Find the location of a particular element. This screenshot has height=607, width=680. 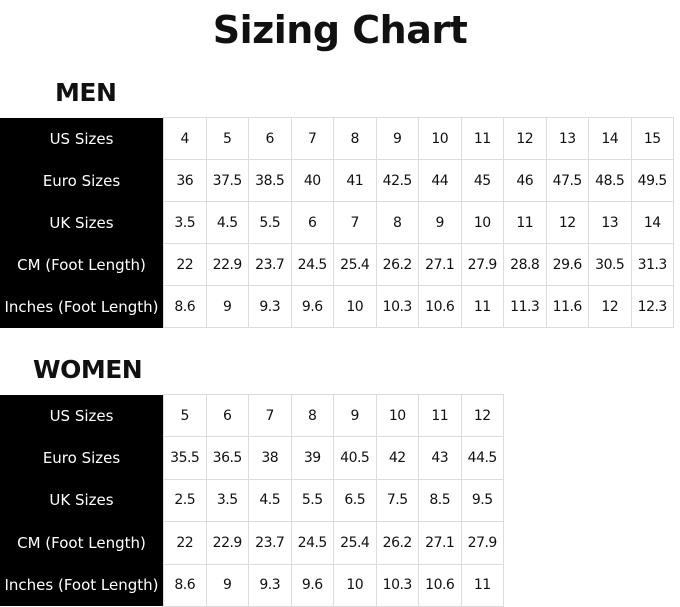

size-cell: 12.3 is located at coordinates (652, 306).